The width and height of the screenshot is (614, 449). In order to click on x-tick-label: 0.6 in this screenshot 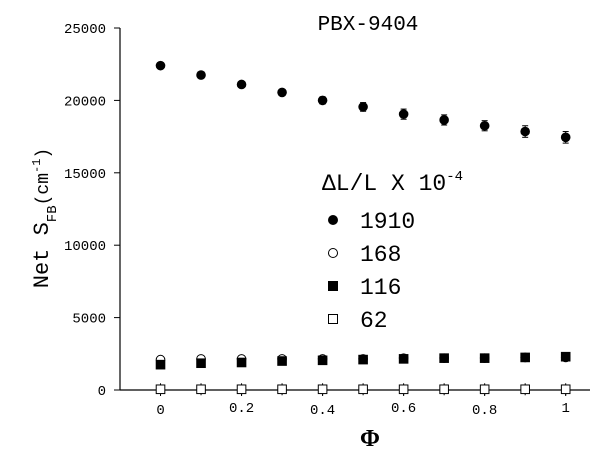, I will do `click(403, 409)`.